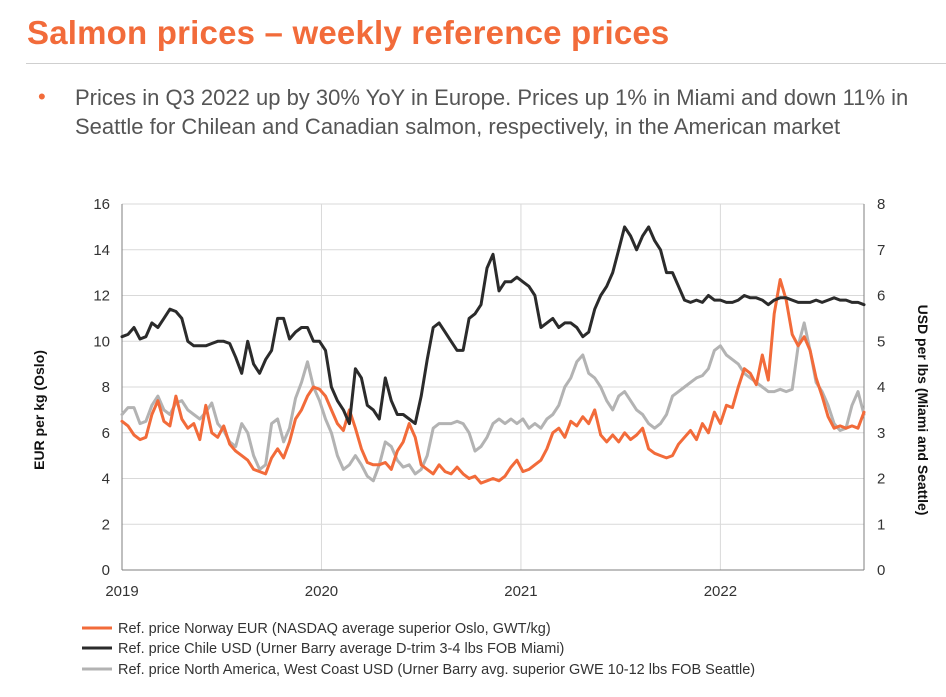  Describe the element at coordinates (101, 204) in the screenshot. I see `left-tick-label: 16` at that location.